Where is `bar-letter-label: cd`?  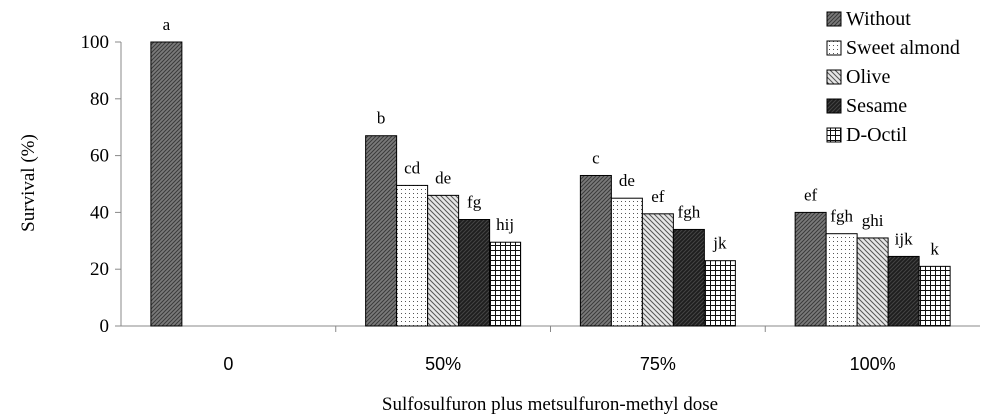
bar-letter-label: cd is located at coordinates (412, 167).